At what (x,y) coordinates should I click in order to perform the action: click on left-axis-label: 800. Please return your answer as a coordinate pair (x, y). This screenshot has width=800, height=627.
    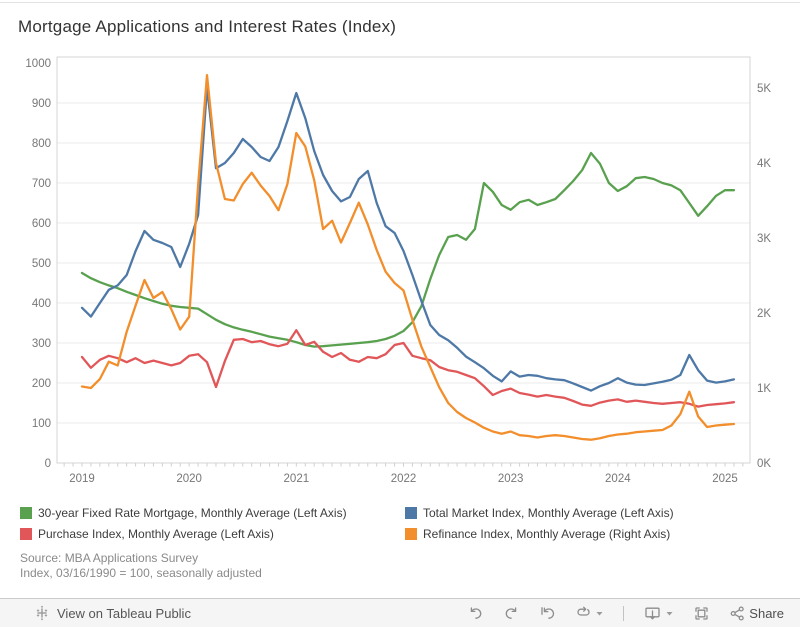
    Looking at the image, I should click on (41, 144).